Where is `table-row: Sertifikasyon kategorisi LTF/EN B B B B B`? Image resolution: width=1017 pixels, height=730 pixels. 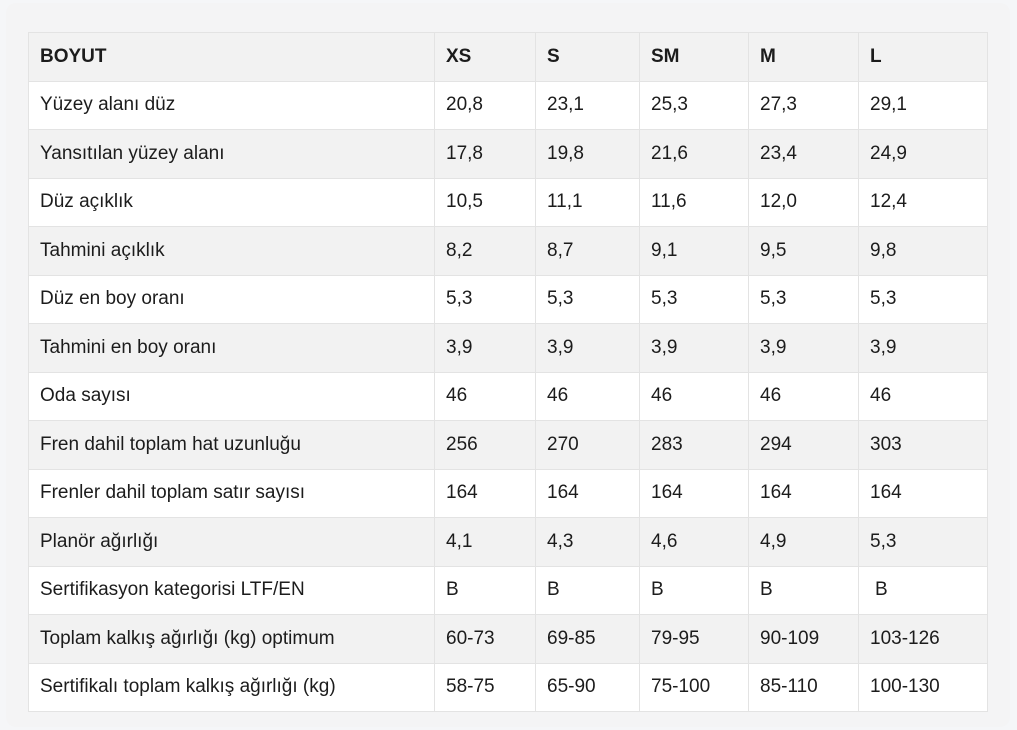
table-row: Sertifikasyon kategorisi LTF/EN B B B B B is located at coordinates (508, 590).